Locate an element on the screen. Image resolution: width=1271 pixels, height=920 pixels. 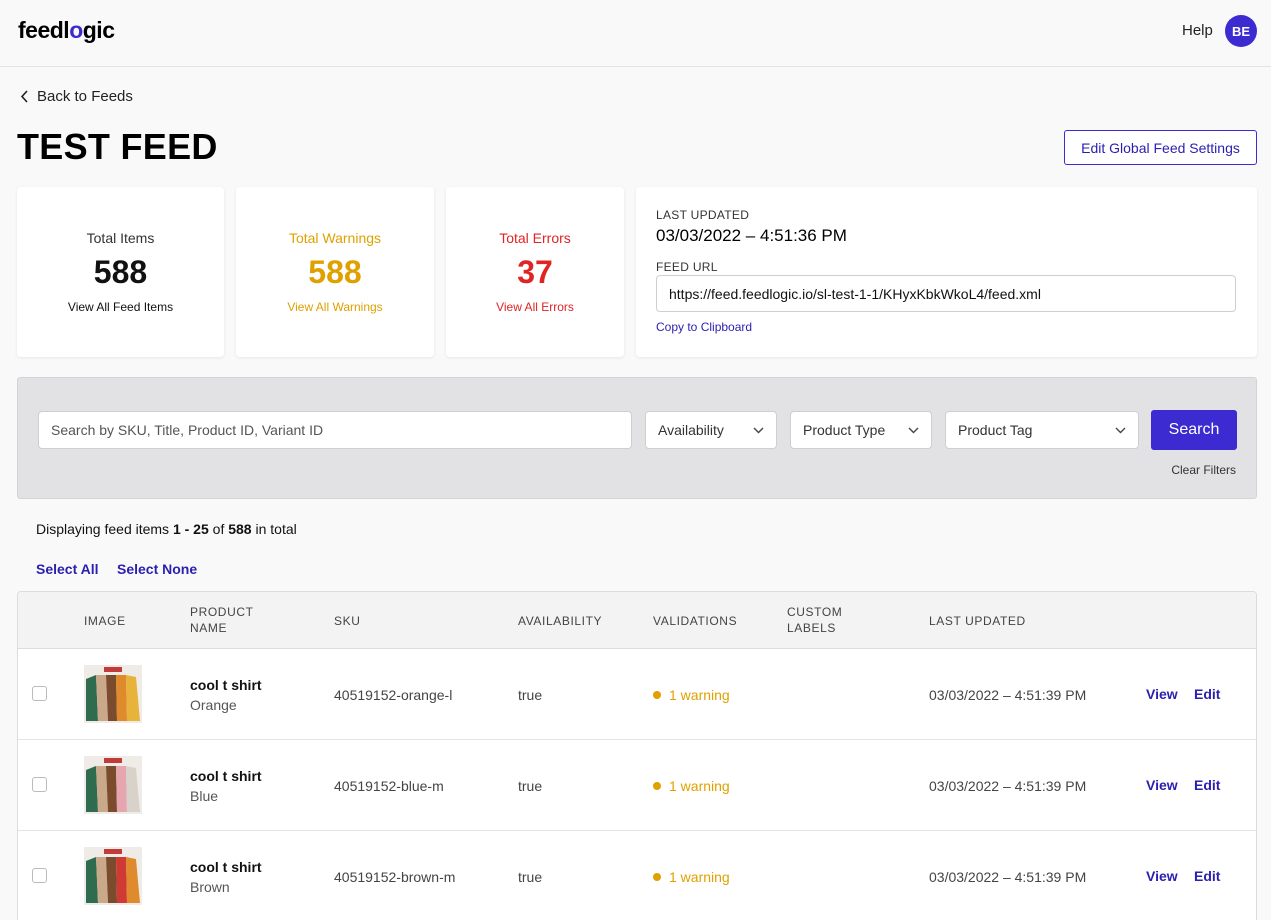
edit-global-feed-settings-button: Edit Global Feed Settings is located at coordinates (1160, 147).